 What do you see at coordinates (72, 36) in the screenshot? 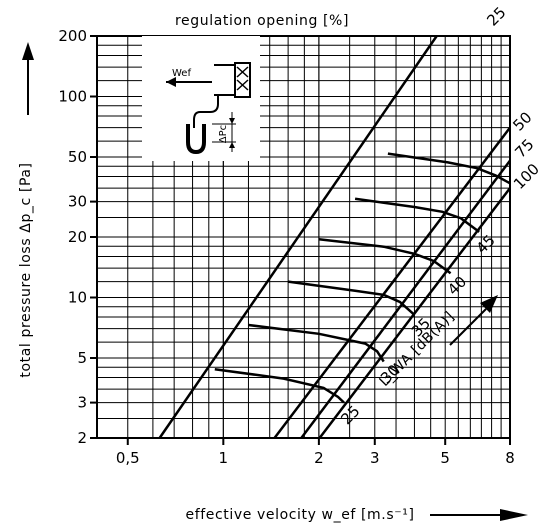
I see `y-tick-label: 200` at bounding box center [72, 36].